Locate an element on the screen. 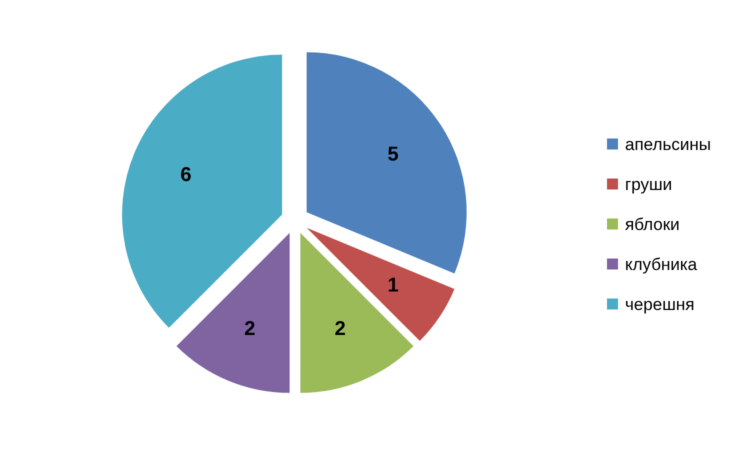  data-label: 1 is located at coordinates (393, 285).